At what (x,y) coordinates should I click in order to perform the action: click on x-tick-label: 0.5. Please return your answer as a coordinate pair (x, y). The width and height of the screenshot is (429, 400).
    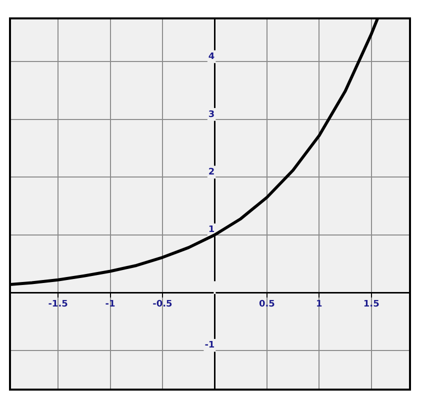
    Looking at the image, I should click on (266, 304).